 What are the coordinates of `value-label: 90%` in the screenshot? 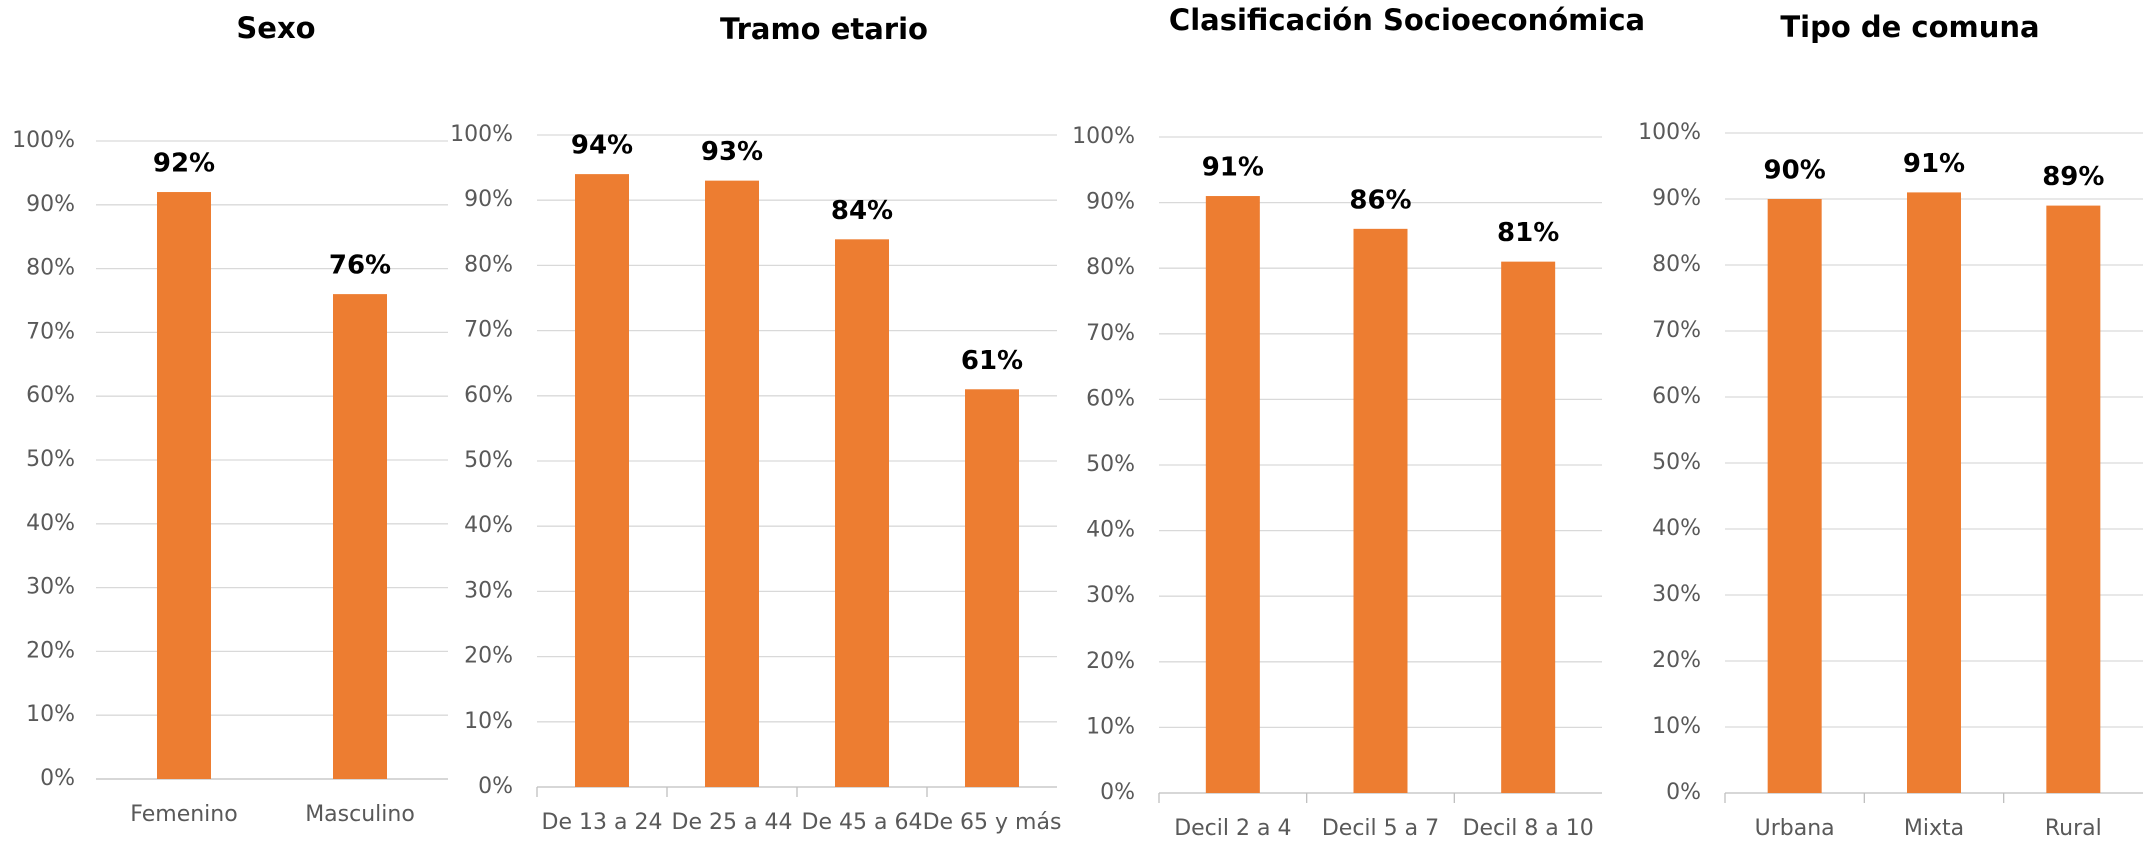 It's located at (1795, 171).